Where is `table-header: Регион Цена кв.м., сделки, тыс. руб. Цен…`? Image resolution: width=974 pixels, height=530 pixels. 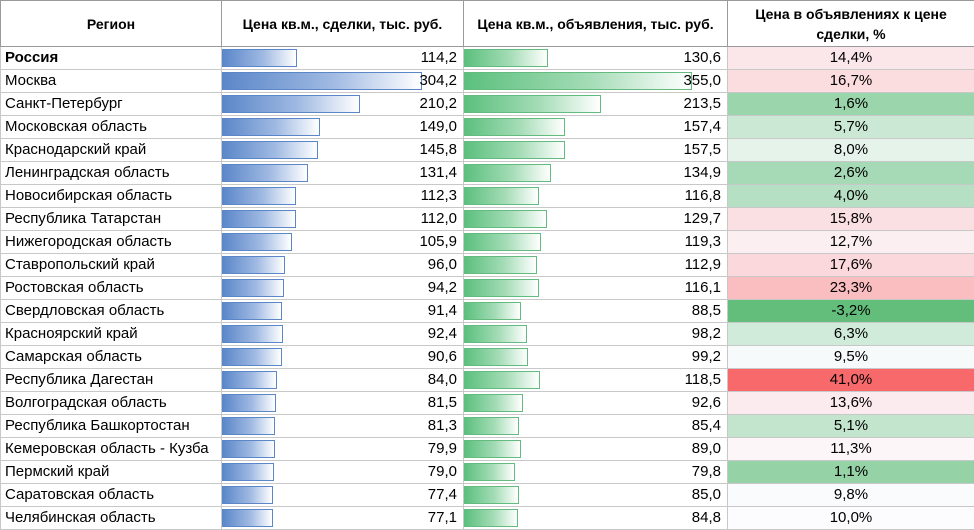 table-header: Регион Цена кв.м., сделки, тыс. руб. Цен… is located at coordinates (487, 24).